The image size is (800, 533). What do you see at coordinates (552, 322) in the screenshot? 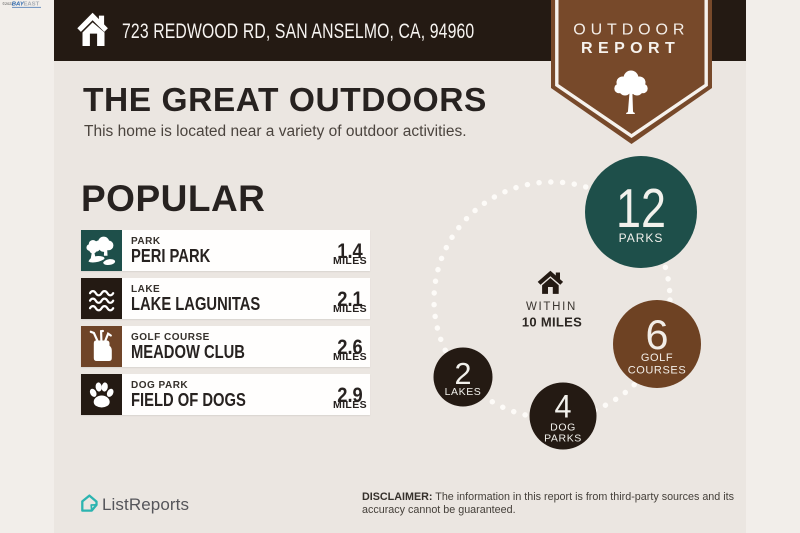
I see `svg-text: 10 MILES` at bounding box center [552, 322].